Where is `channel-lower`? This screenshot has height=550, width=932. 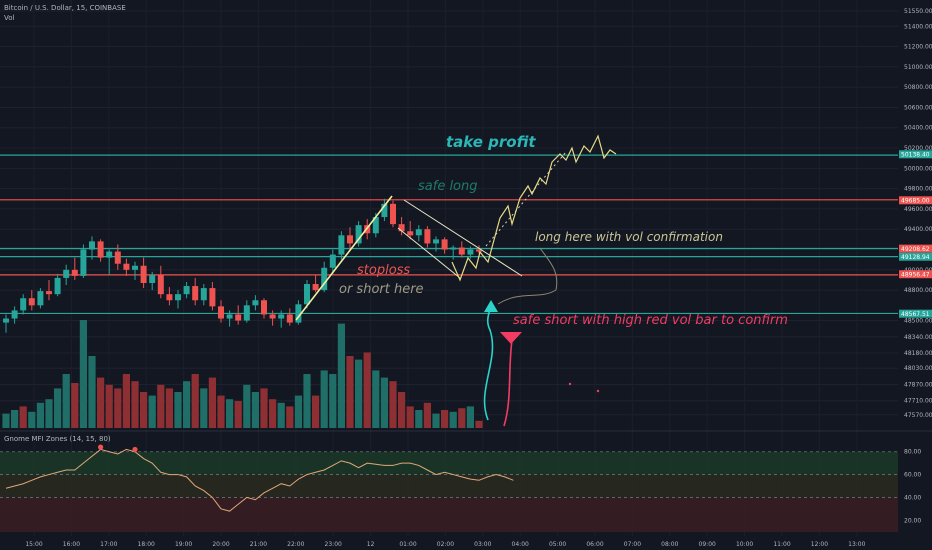 channel-lower is located at coordinates (429, 253).